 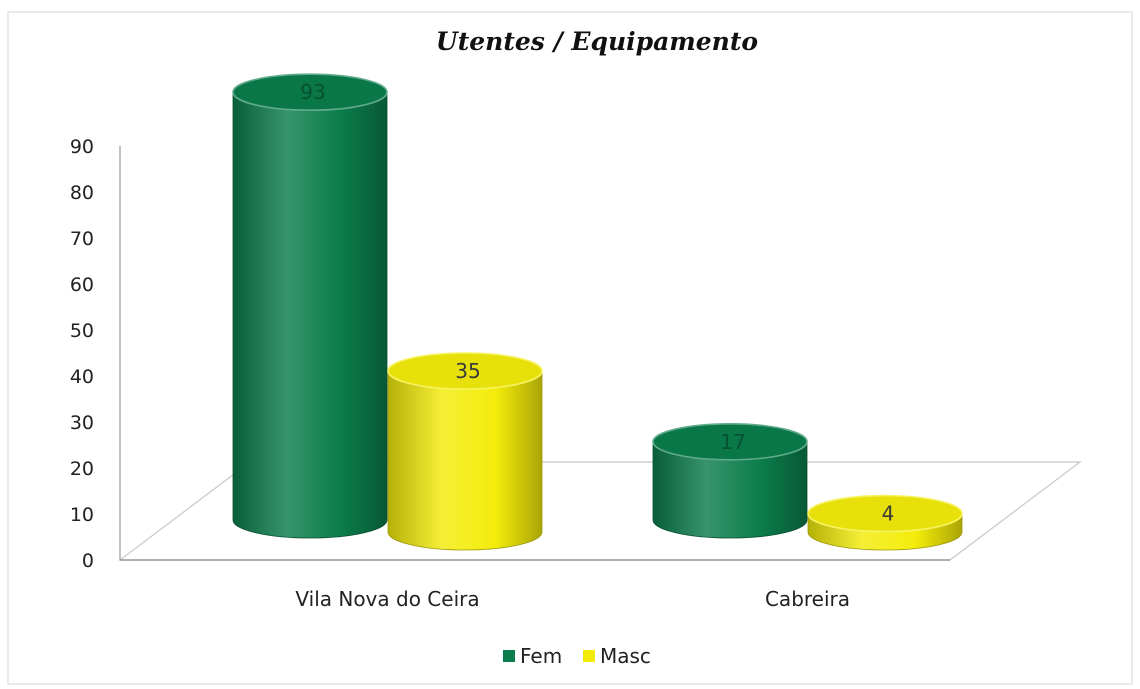 I want to click on x-tick-label: Vila Nova do Ceira, so click(x=387, y=599).